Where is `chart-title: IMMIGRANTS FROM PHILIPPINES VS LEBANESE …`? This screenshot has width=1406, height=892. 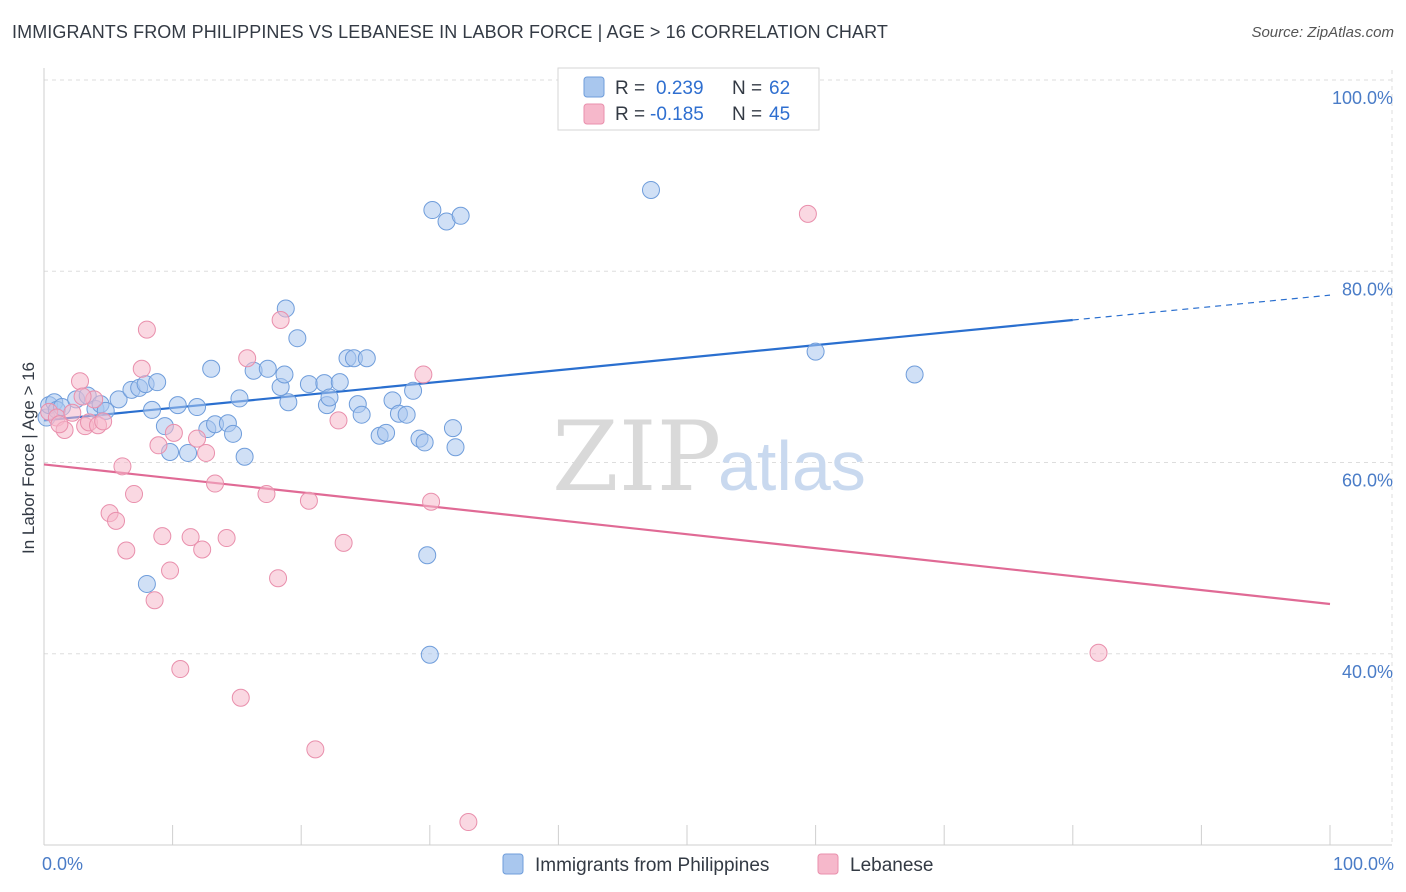
chart-title: IMMIGRANTS FROM PHILIPPINES VS LEBANESE … is located at coordinates (450, 32).